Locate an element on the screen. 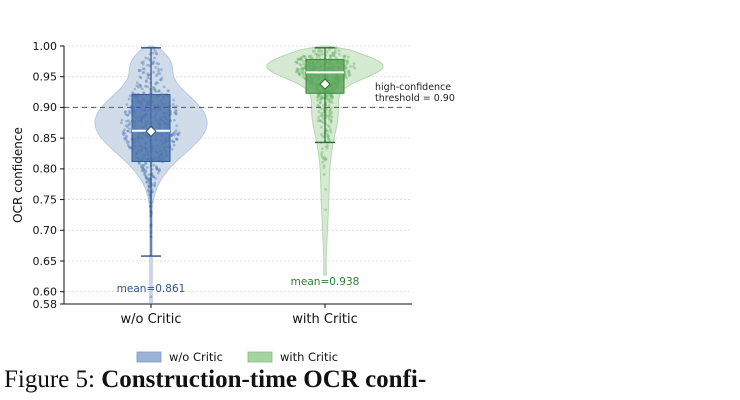  threshold-label-line1: high-confidence is located at coordinates (413, 87).